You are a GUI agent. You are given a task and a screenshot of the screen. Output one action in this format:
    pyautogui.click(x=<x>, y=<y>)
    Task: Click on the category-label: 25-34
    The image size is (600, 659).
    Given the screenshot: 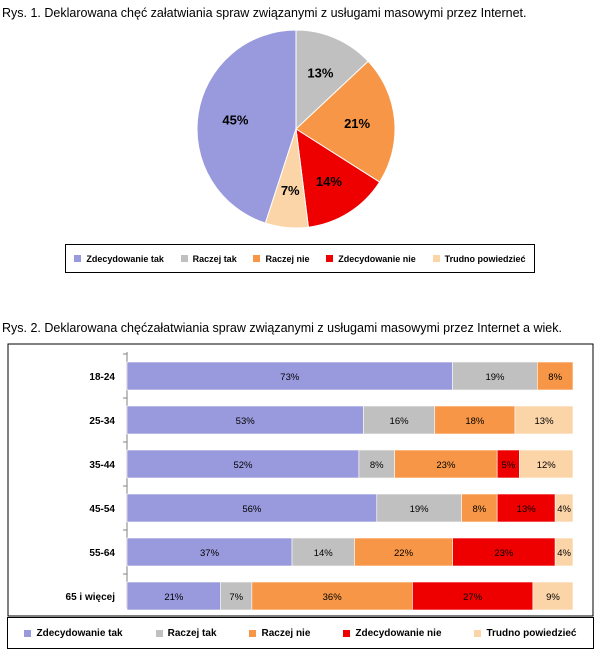 What is the action you would take?
    pyautogui.click(x=102, y=421)
    